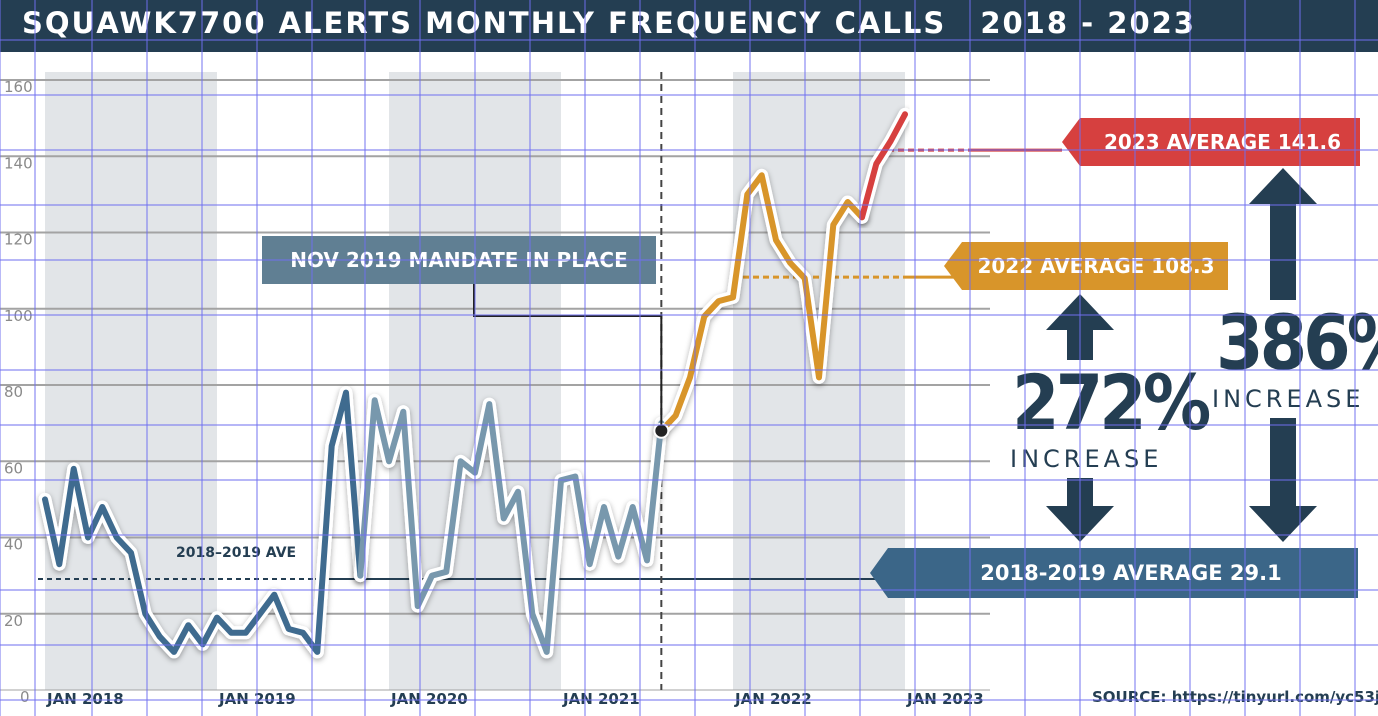  Describe the element at coordinates (1131, 573) in the screenshot. I see `avg-2018-2019-label: 2018-2019 AVERAGE 29.1` at that location.